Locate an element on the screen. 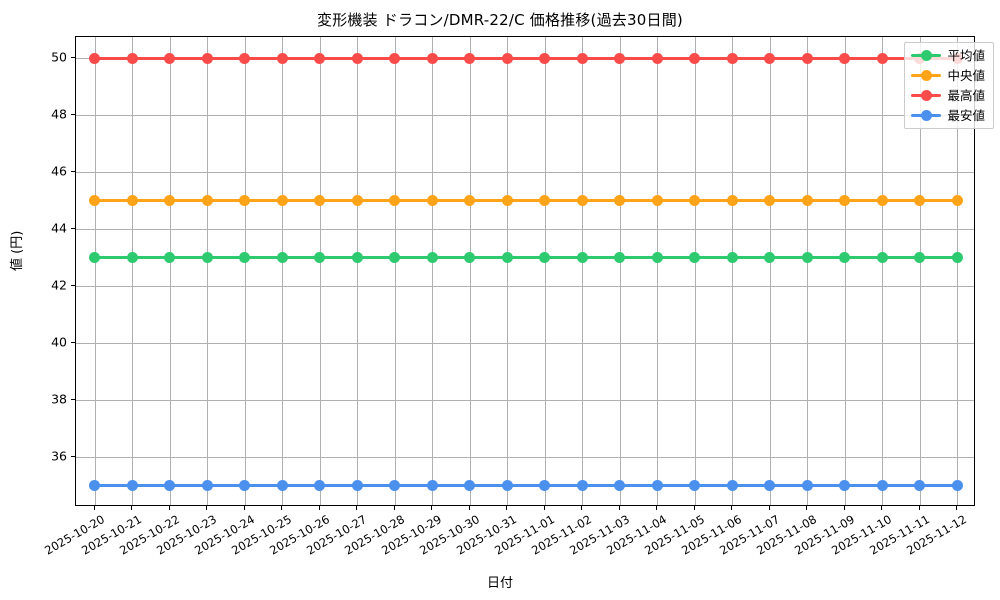 The width and height of the screenshot is (1000, 600). legend-item: 最安値 is located at coordinates (948, 115).